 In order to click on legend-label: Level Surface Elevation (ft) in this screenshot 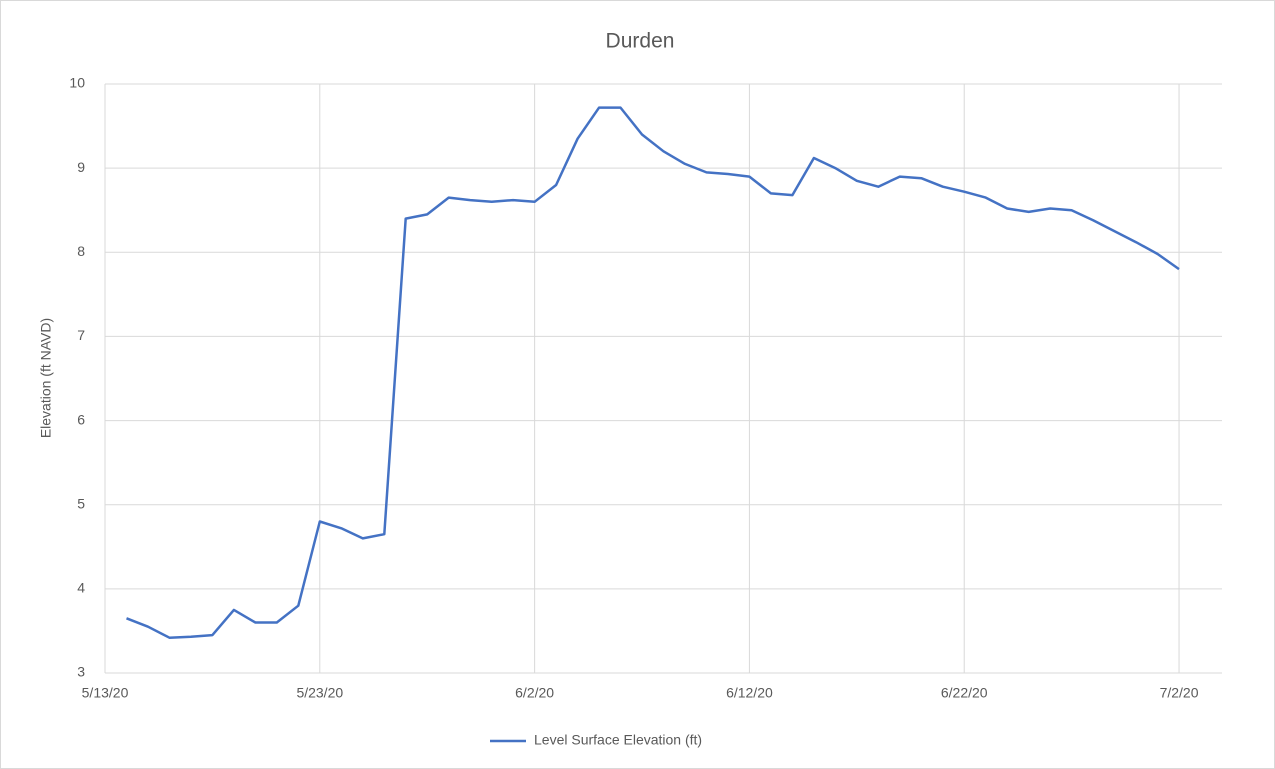, I will do `click(618, 740)`.